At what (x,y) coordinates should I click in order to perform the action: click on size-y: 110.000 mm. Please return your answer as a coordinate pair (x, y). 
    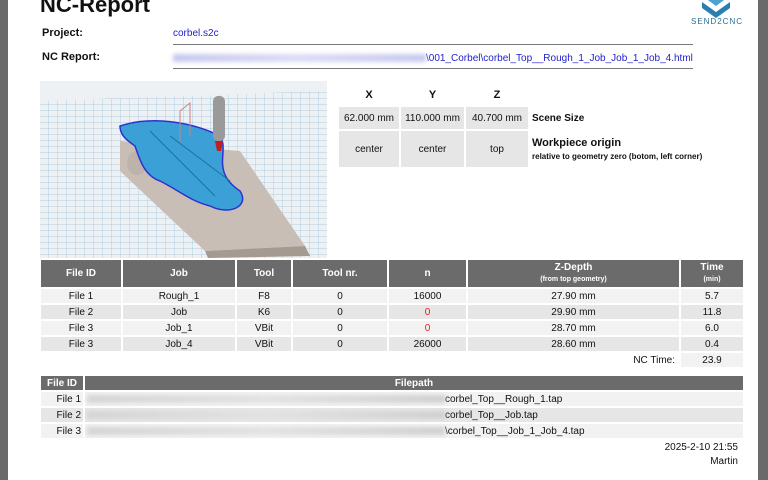
    Looking at the image, I should click on (432, 118).